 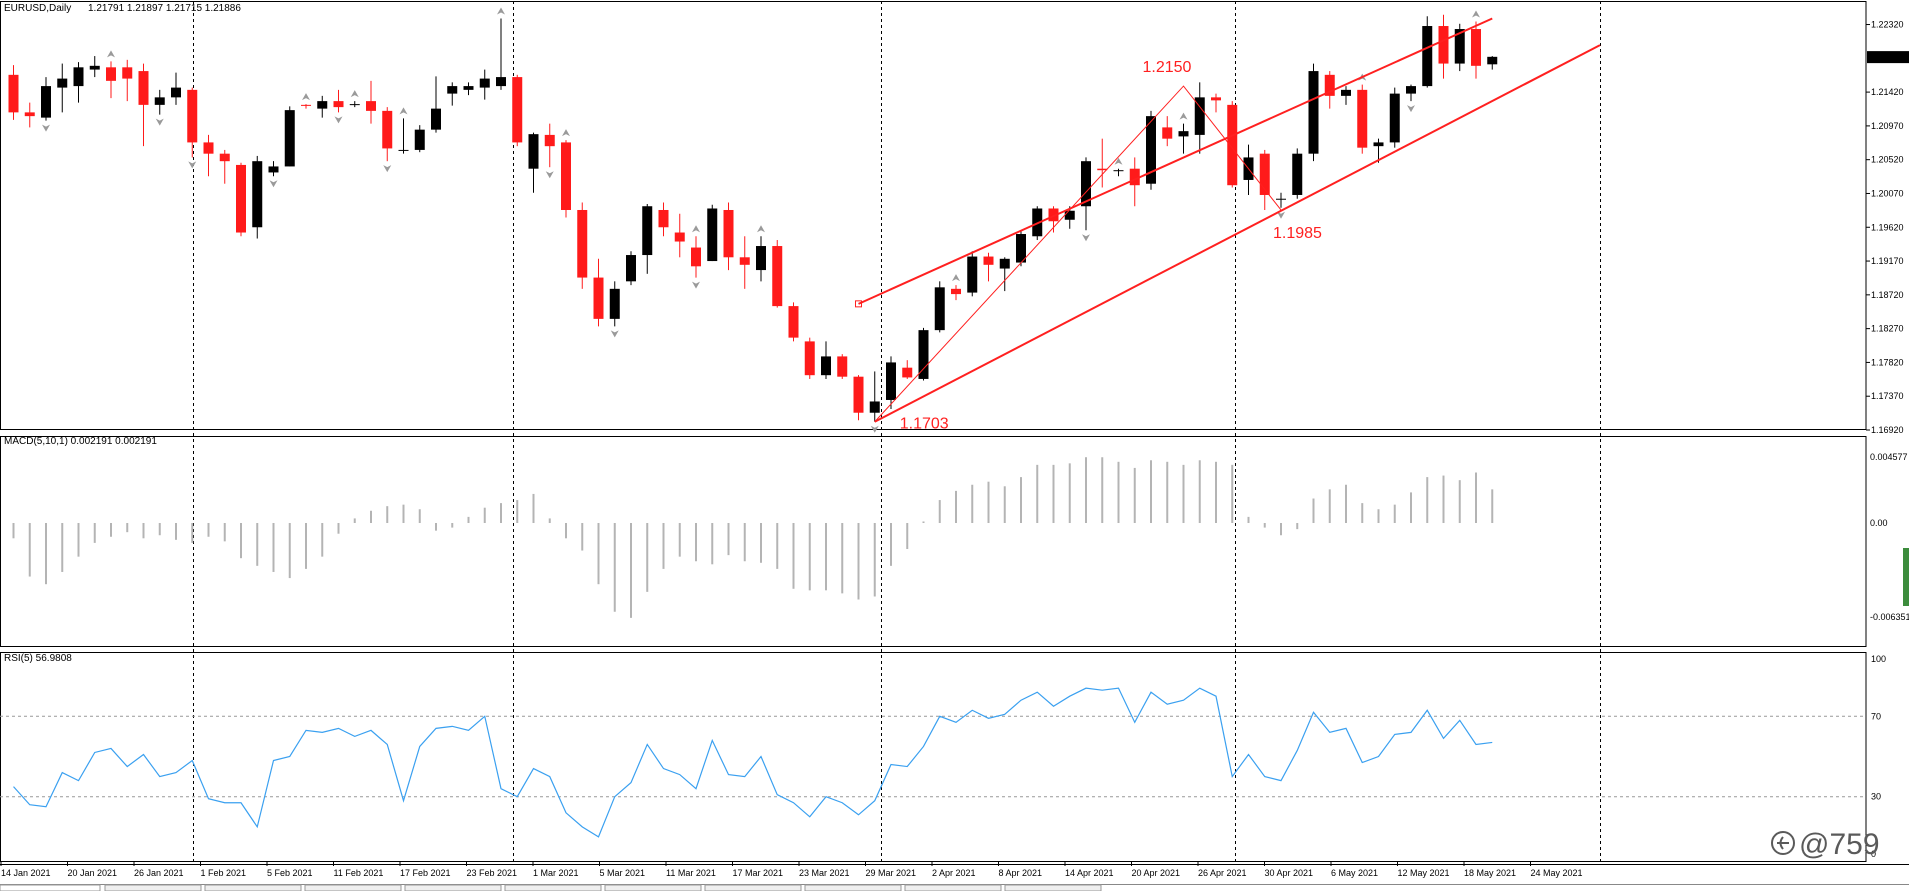 What do you see at coordinates (858, 304) in the screenshot?
I see `channel-anchor` at bounding box center [858, 304].